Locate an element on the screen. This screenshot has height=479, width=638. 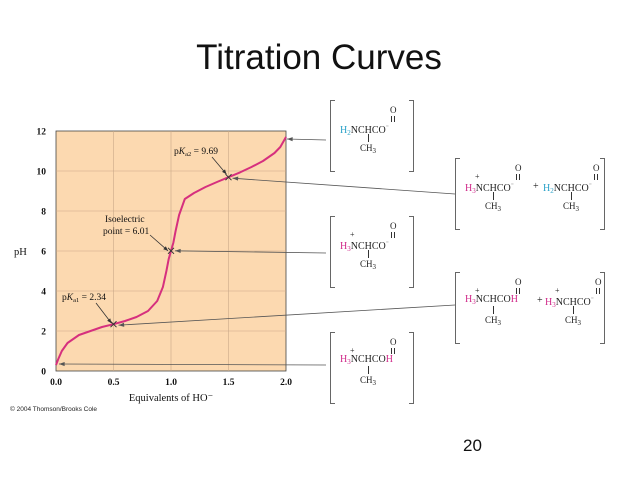
structure-mid-methyl: CH3 is located at coordinates (368, 265).